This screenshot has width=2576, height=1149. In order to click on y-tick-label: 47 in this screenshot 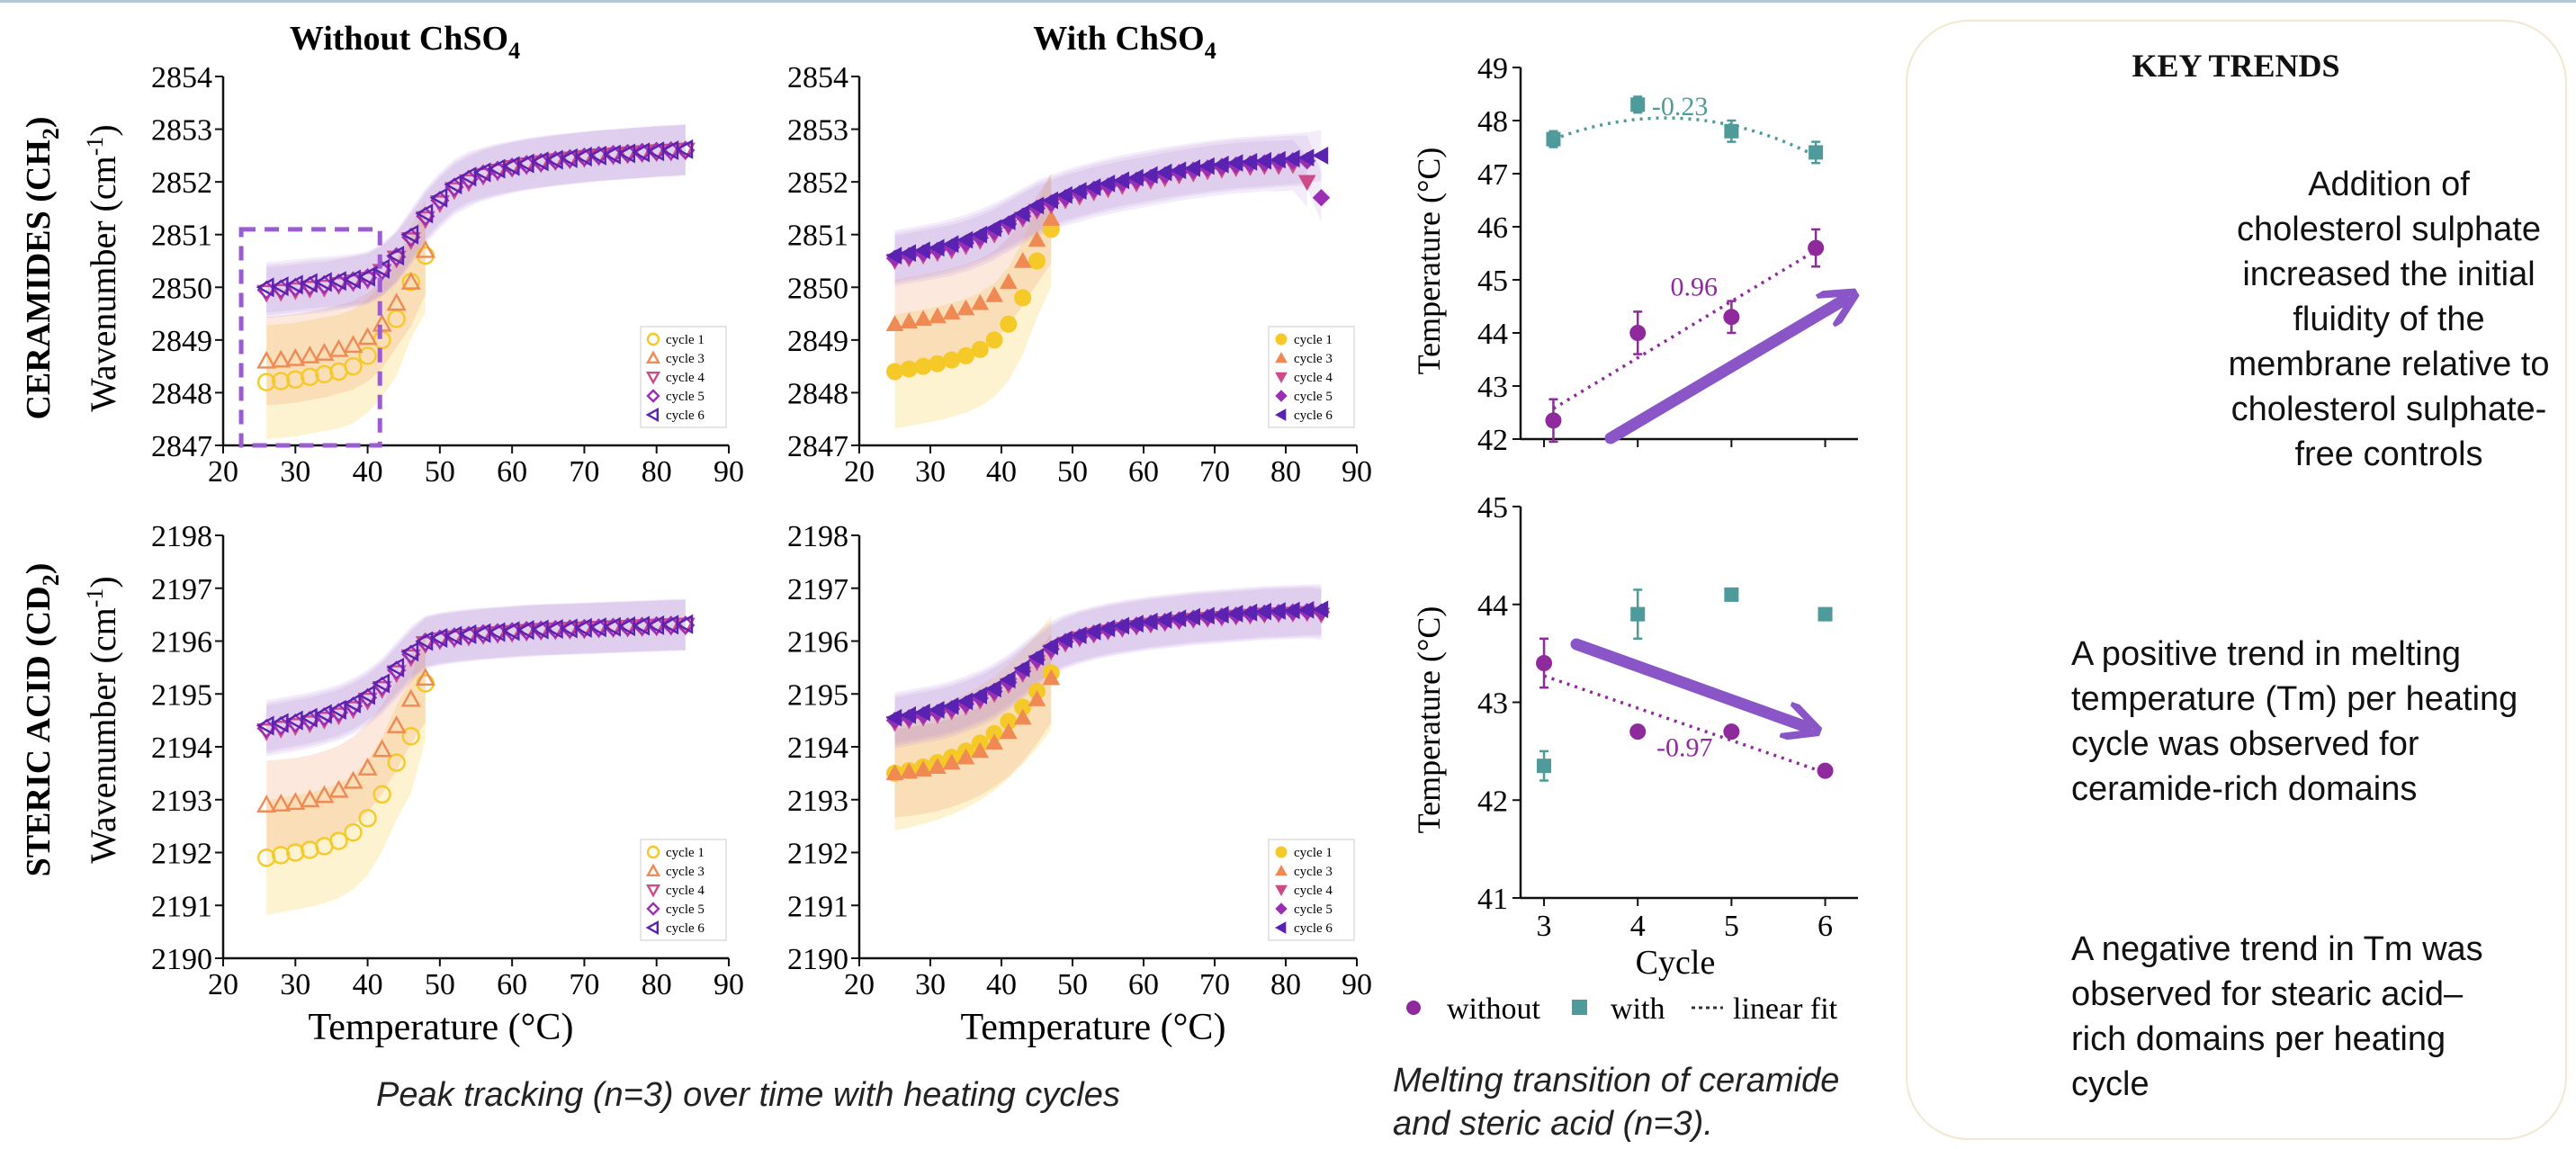, I will do `click(1493, 175)`.